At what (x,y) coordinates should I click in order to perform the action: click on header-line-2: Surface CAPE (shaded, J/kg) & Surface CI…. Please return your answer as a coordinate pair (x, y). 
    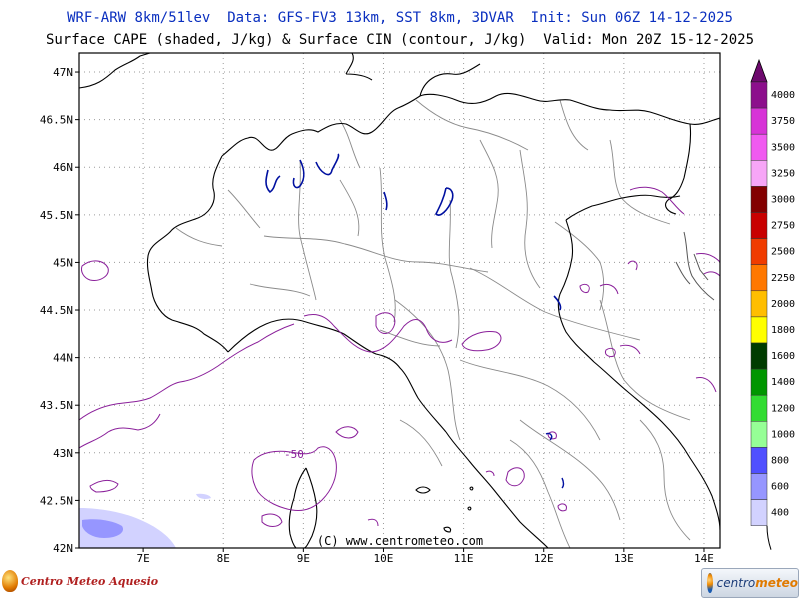
    Looking at the image, I should click on (399, 40).